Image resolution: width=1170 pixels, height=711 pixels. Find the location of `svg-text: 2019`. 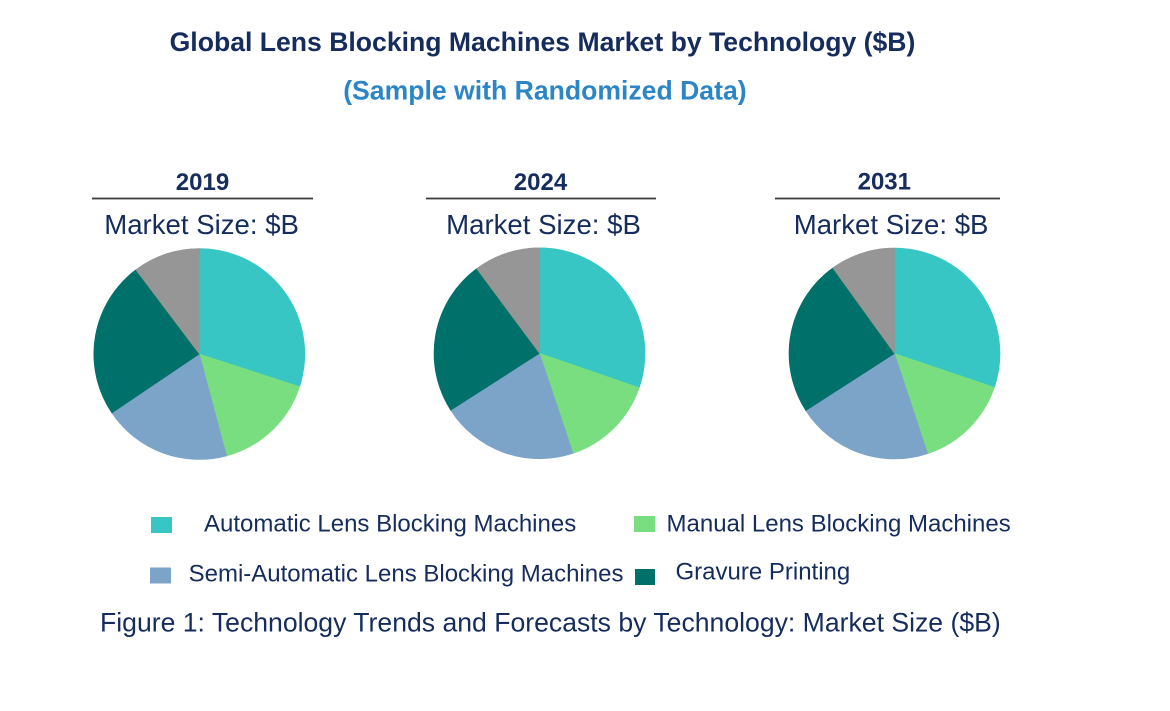

svg-text: 2019 is located at coordinates (202, 182).